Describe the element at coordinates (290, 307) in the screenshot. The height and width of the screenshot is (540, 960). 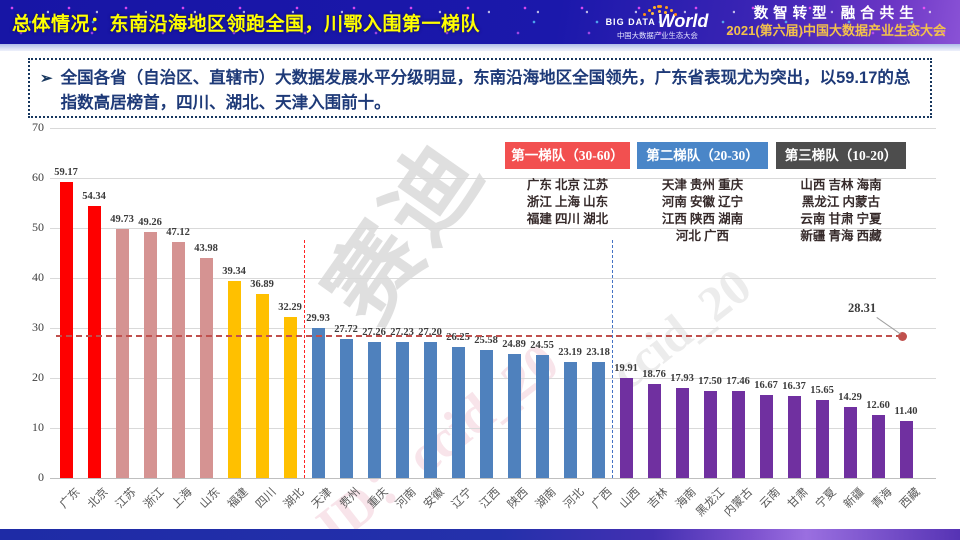
I see `bar-value-label: 32.29` at that location.